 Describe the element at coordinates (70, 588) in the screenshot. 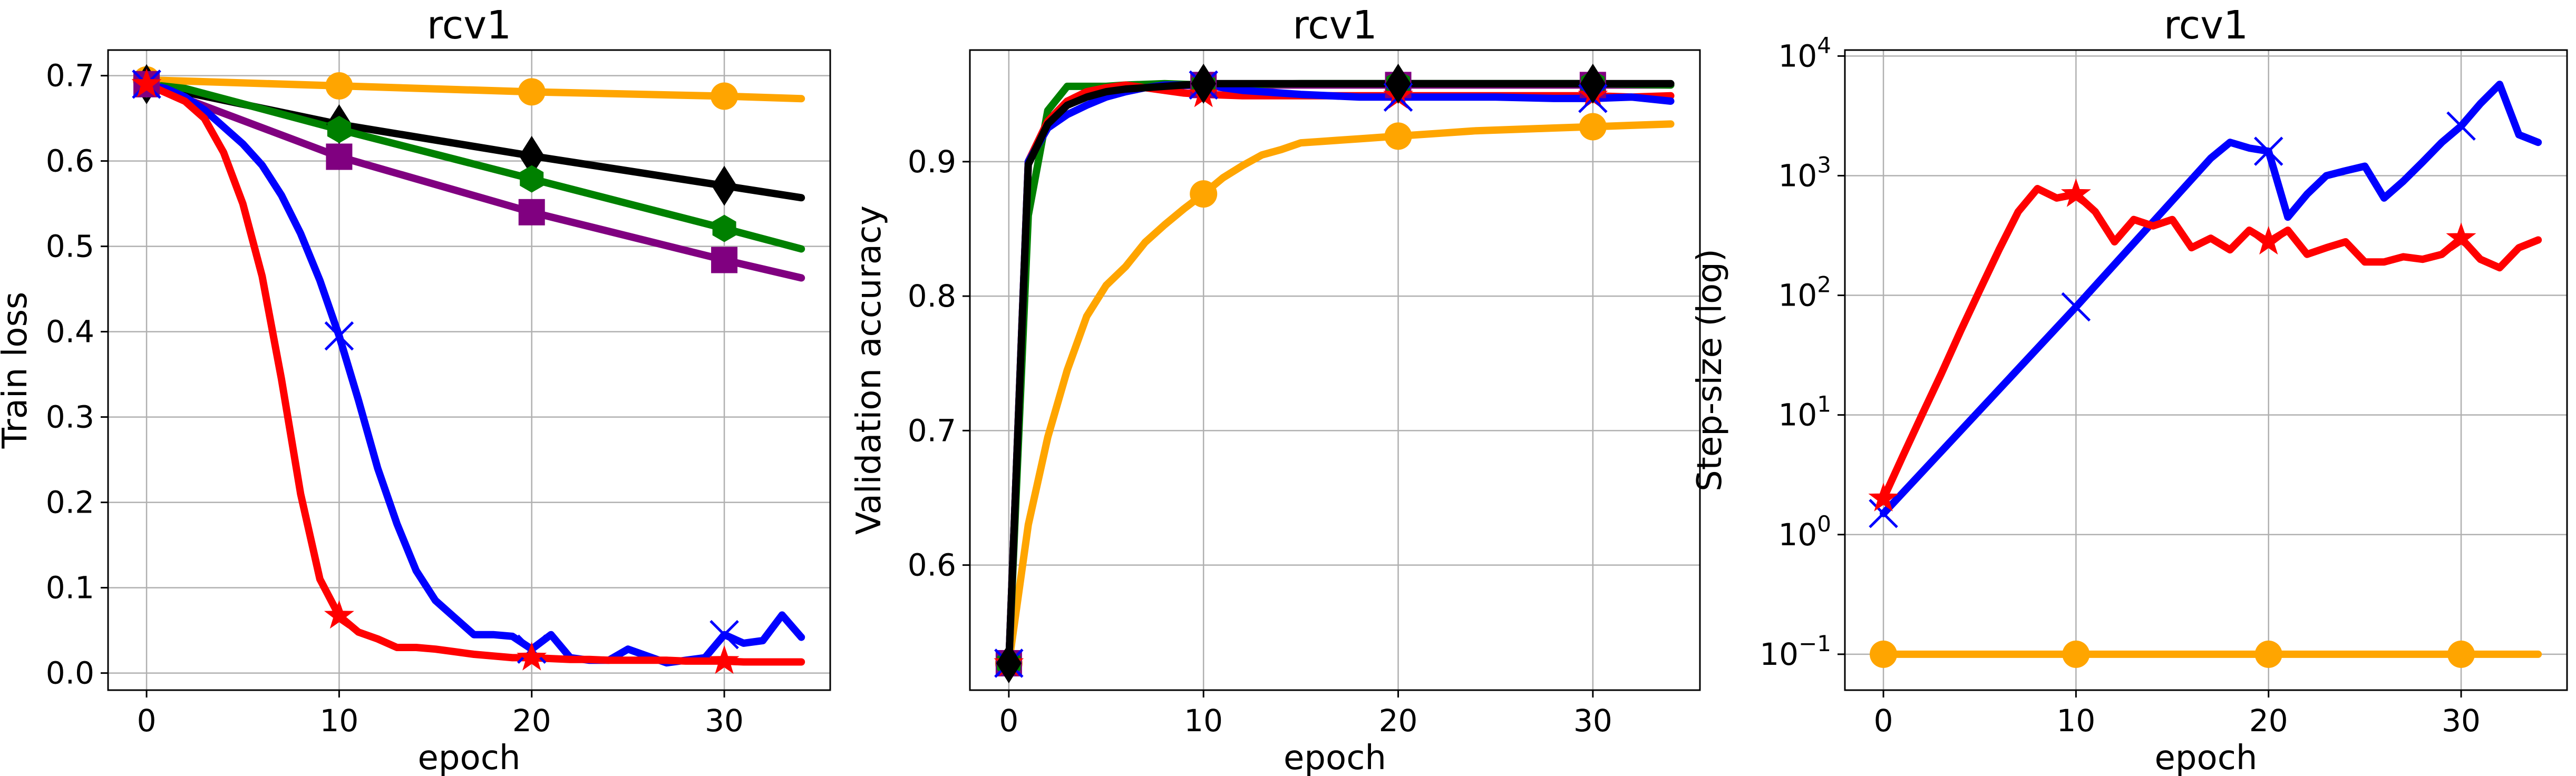

I see `train-loss-ytick-label: 0.1` at that location.